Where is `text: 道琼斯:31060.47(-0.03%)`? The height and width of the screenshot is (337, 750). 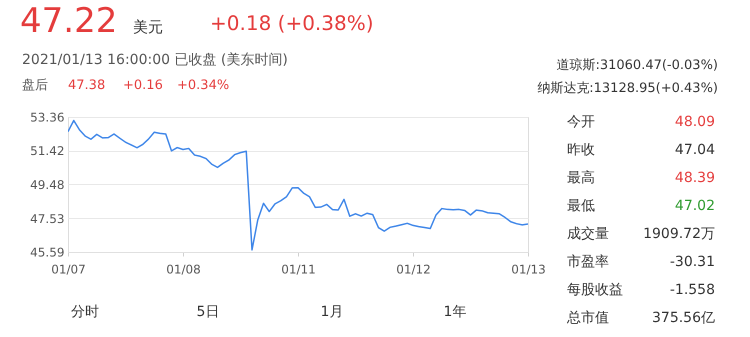
text: 道琼斯:31060.47(-0.03%) is located at coordinates (637, 65).